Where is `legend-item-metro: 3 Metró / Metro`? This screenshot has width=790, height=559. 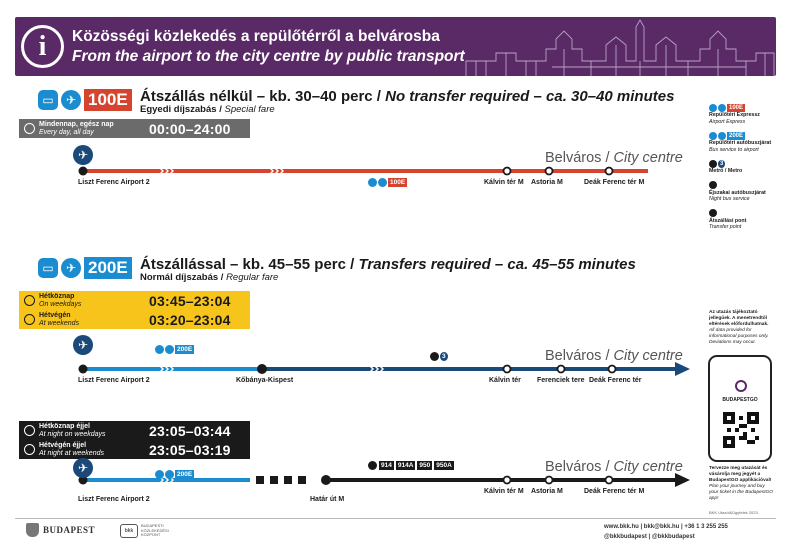 legend-item-metro: 3 Metró / Metro is located at coordinates (742, 167).